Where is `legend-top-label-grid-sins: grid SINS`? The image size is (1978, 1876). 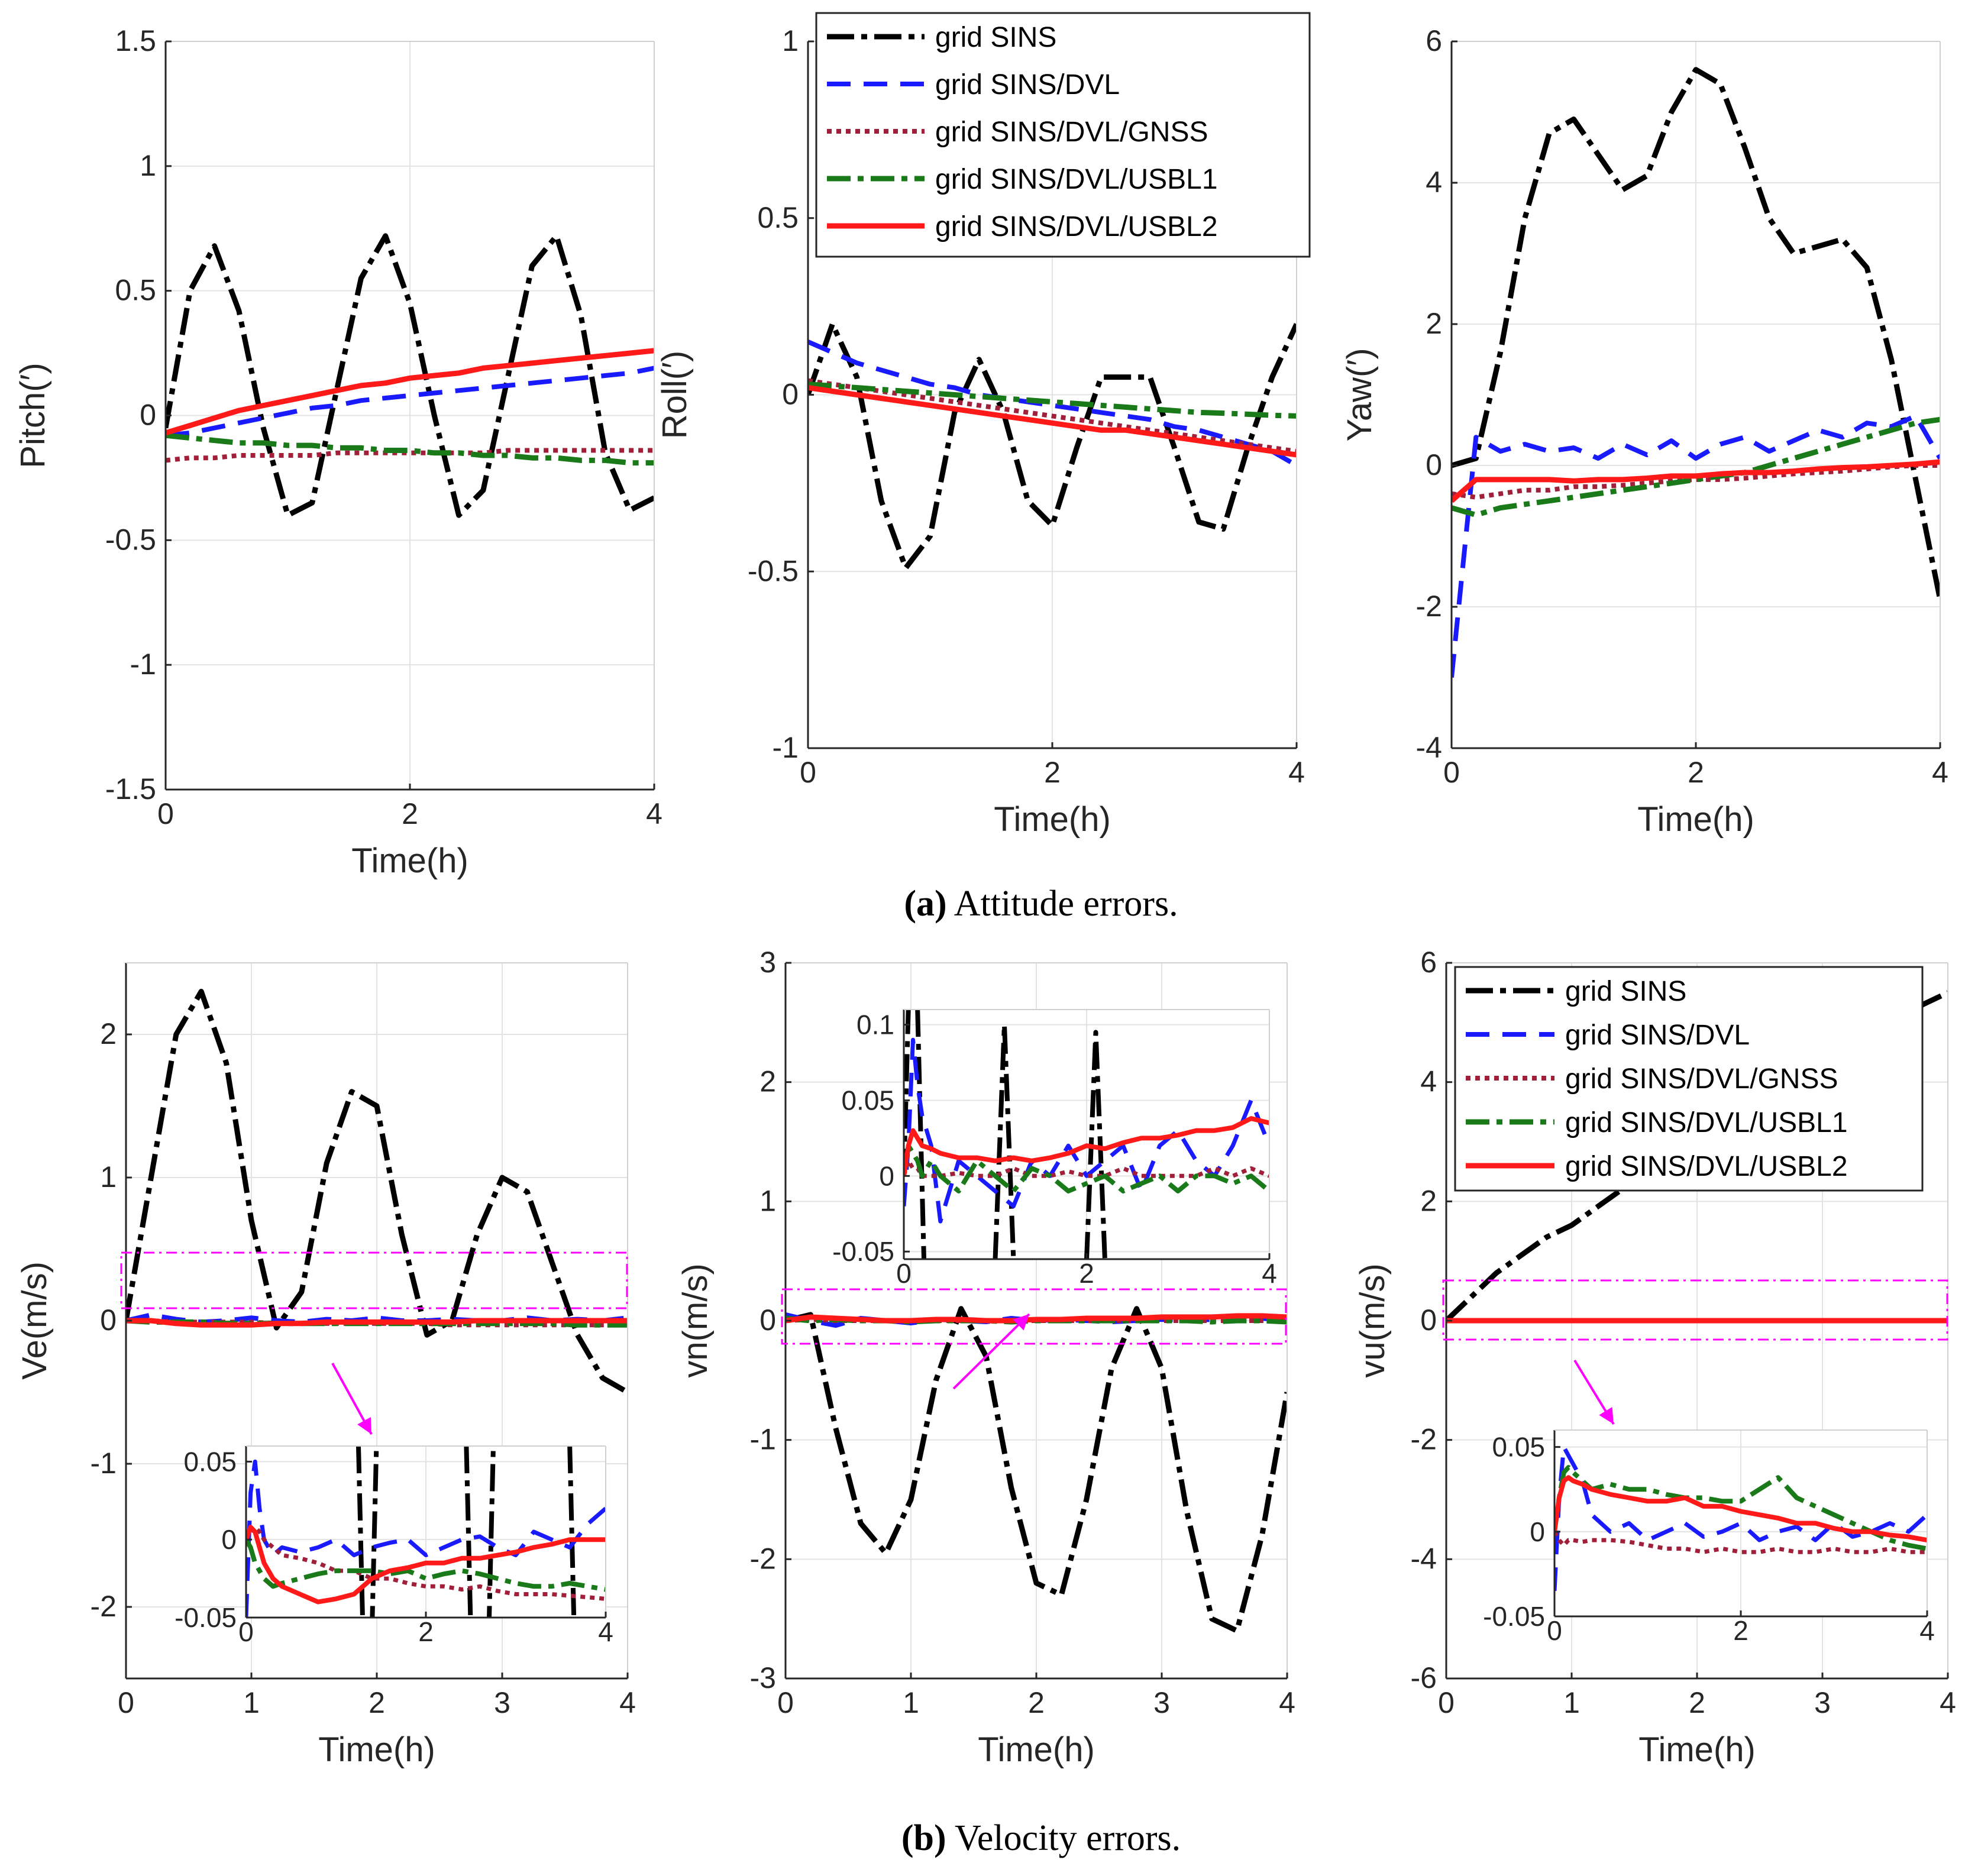 legend-top-label-grid-sins: grid SINS is located at coordinates (996, 38).